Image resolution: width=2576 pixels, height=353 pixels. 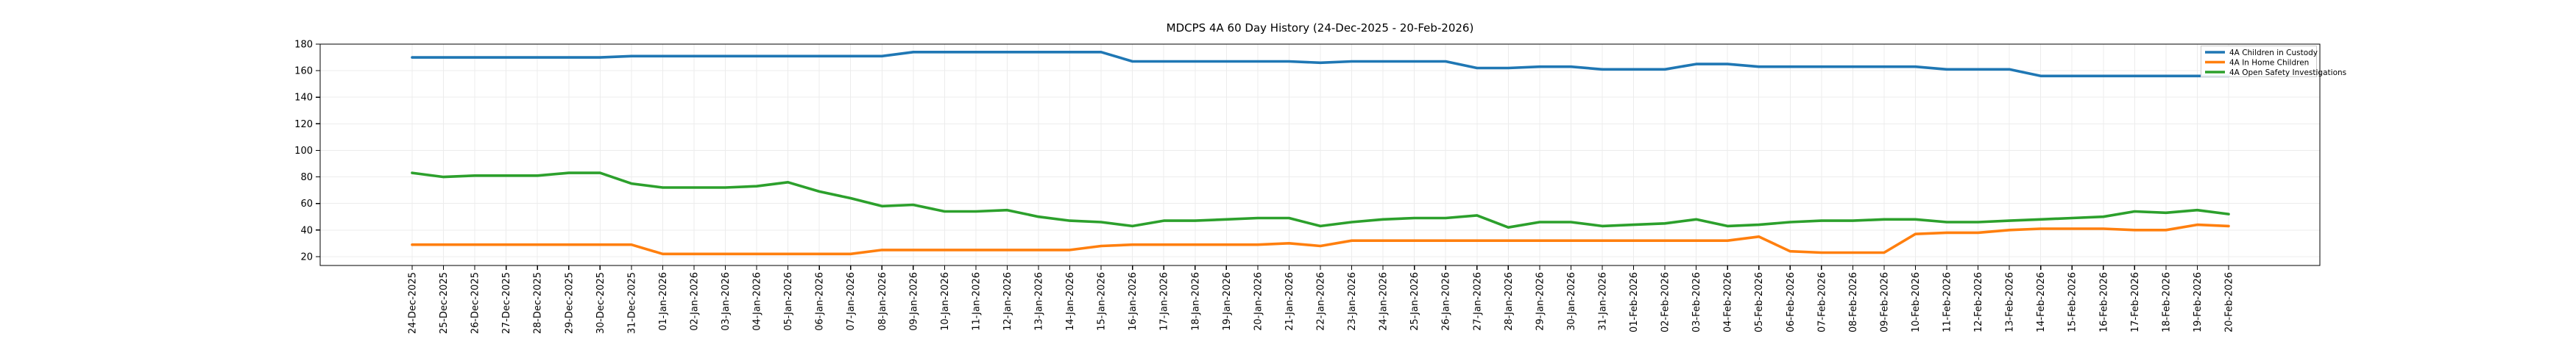 I want to click on svg-text: 12-Feb-2026, so click(x=1978, y=302).